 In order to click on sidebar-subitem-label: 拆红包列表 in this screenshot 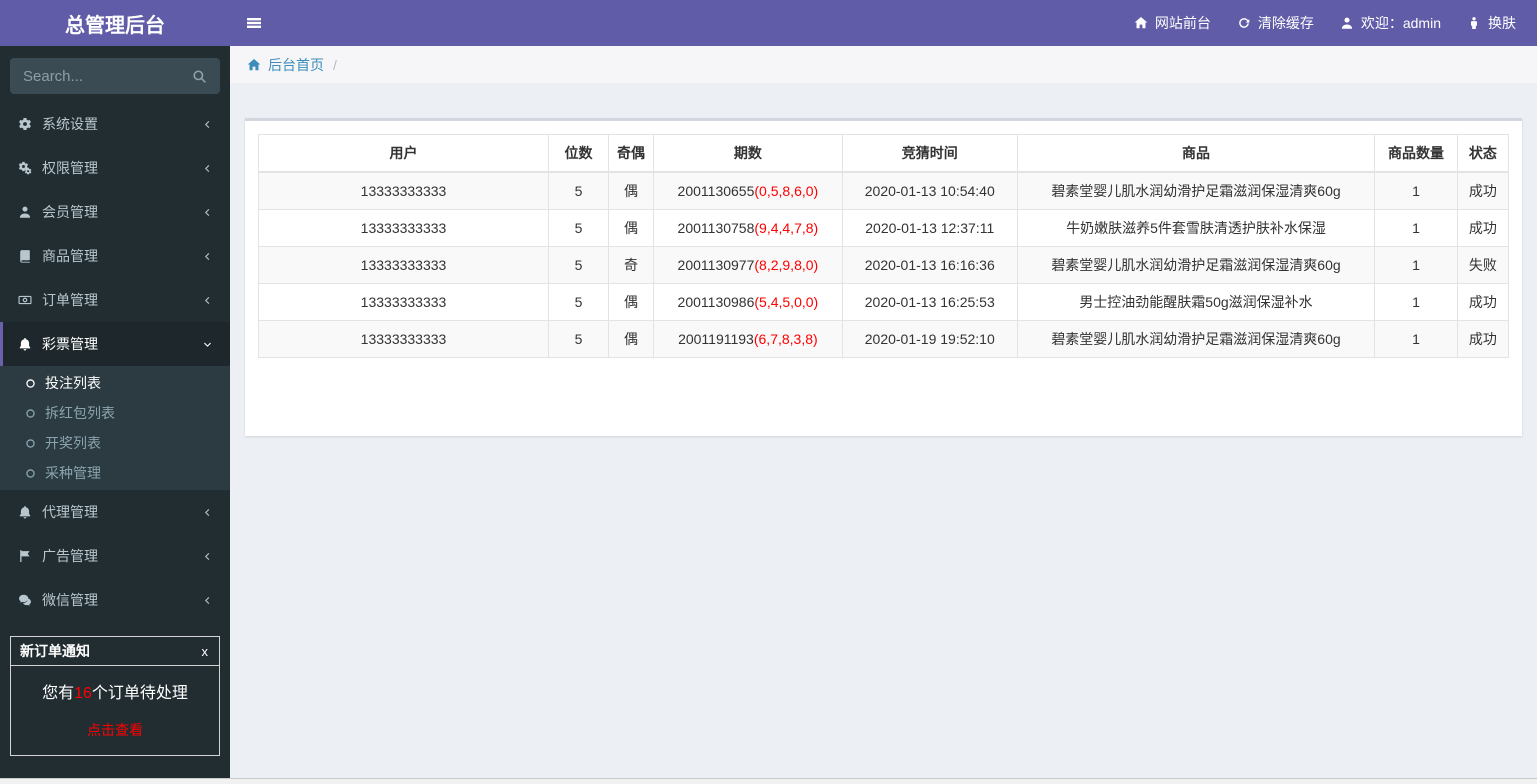, I will do `click(80, 413)`.